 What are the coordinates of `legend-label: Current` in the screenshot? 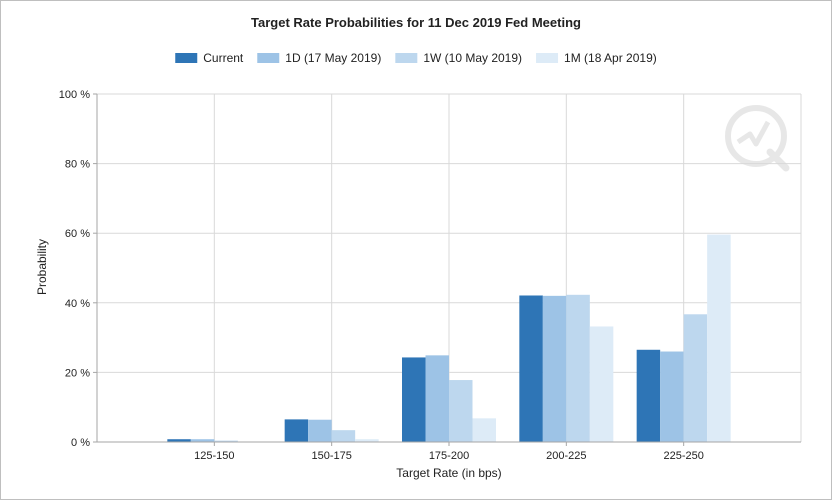 It's located at (223, 58).